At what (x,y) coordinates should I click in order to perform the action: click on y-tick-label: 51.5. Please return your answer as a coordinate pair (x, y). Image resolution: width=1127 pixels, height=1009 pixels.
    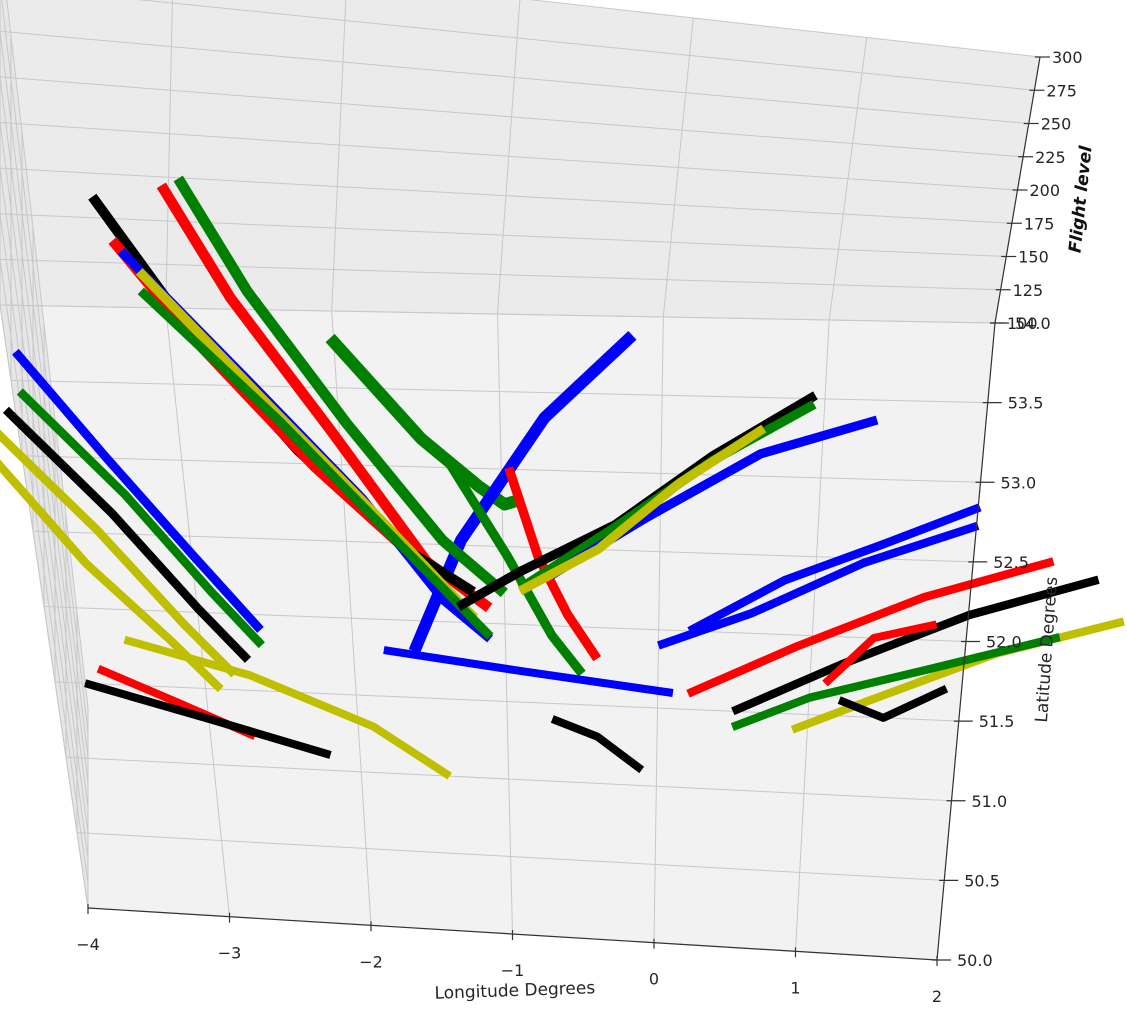
    Looking at the image, I should click on (997, 721).